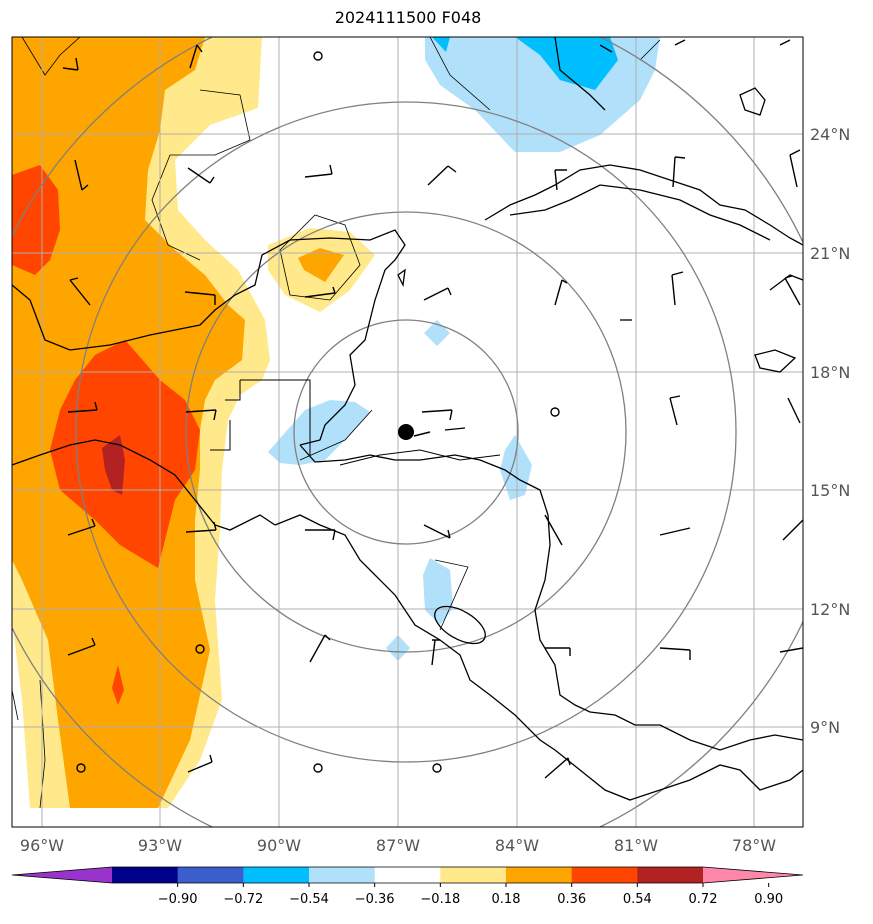 The height and width of the screenshot is (924, 873). Describe the element at coordinates (440, 899) in the screenshot. I see `colorbar-tick-label: −0.18` at that location.